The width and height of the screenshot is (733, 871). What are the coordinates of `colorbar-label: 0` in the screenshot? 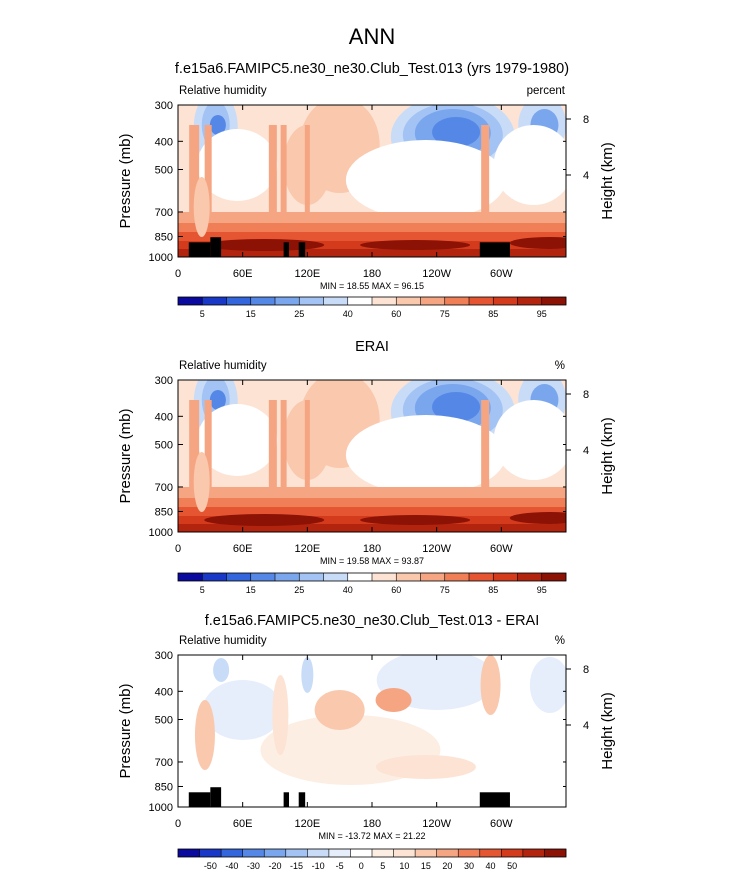 It's located at (361, 866).